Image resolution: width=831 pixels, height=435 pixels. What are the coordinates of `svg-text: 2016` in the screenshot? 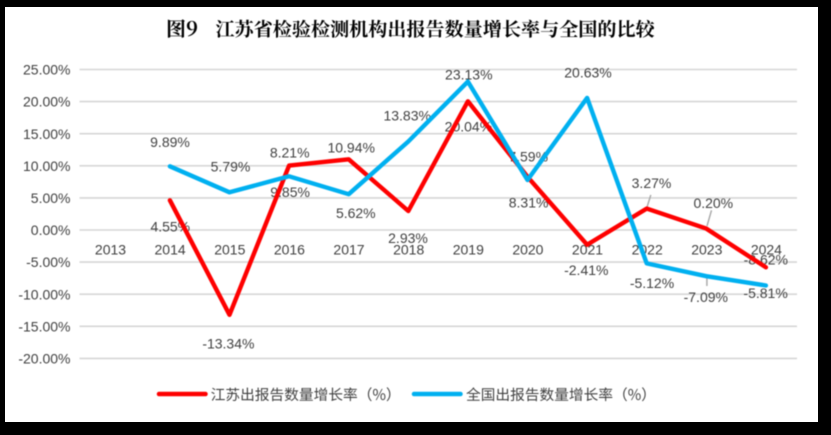 It's located at (289, 249).